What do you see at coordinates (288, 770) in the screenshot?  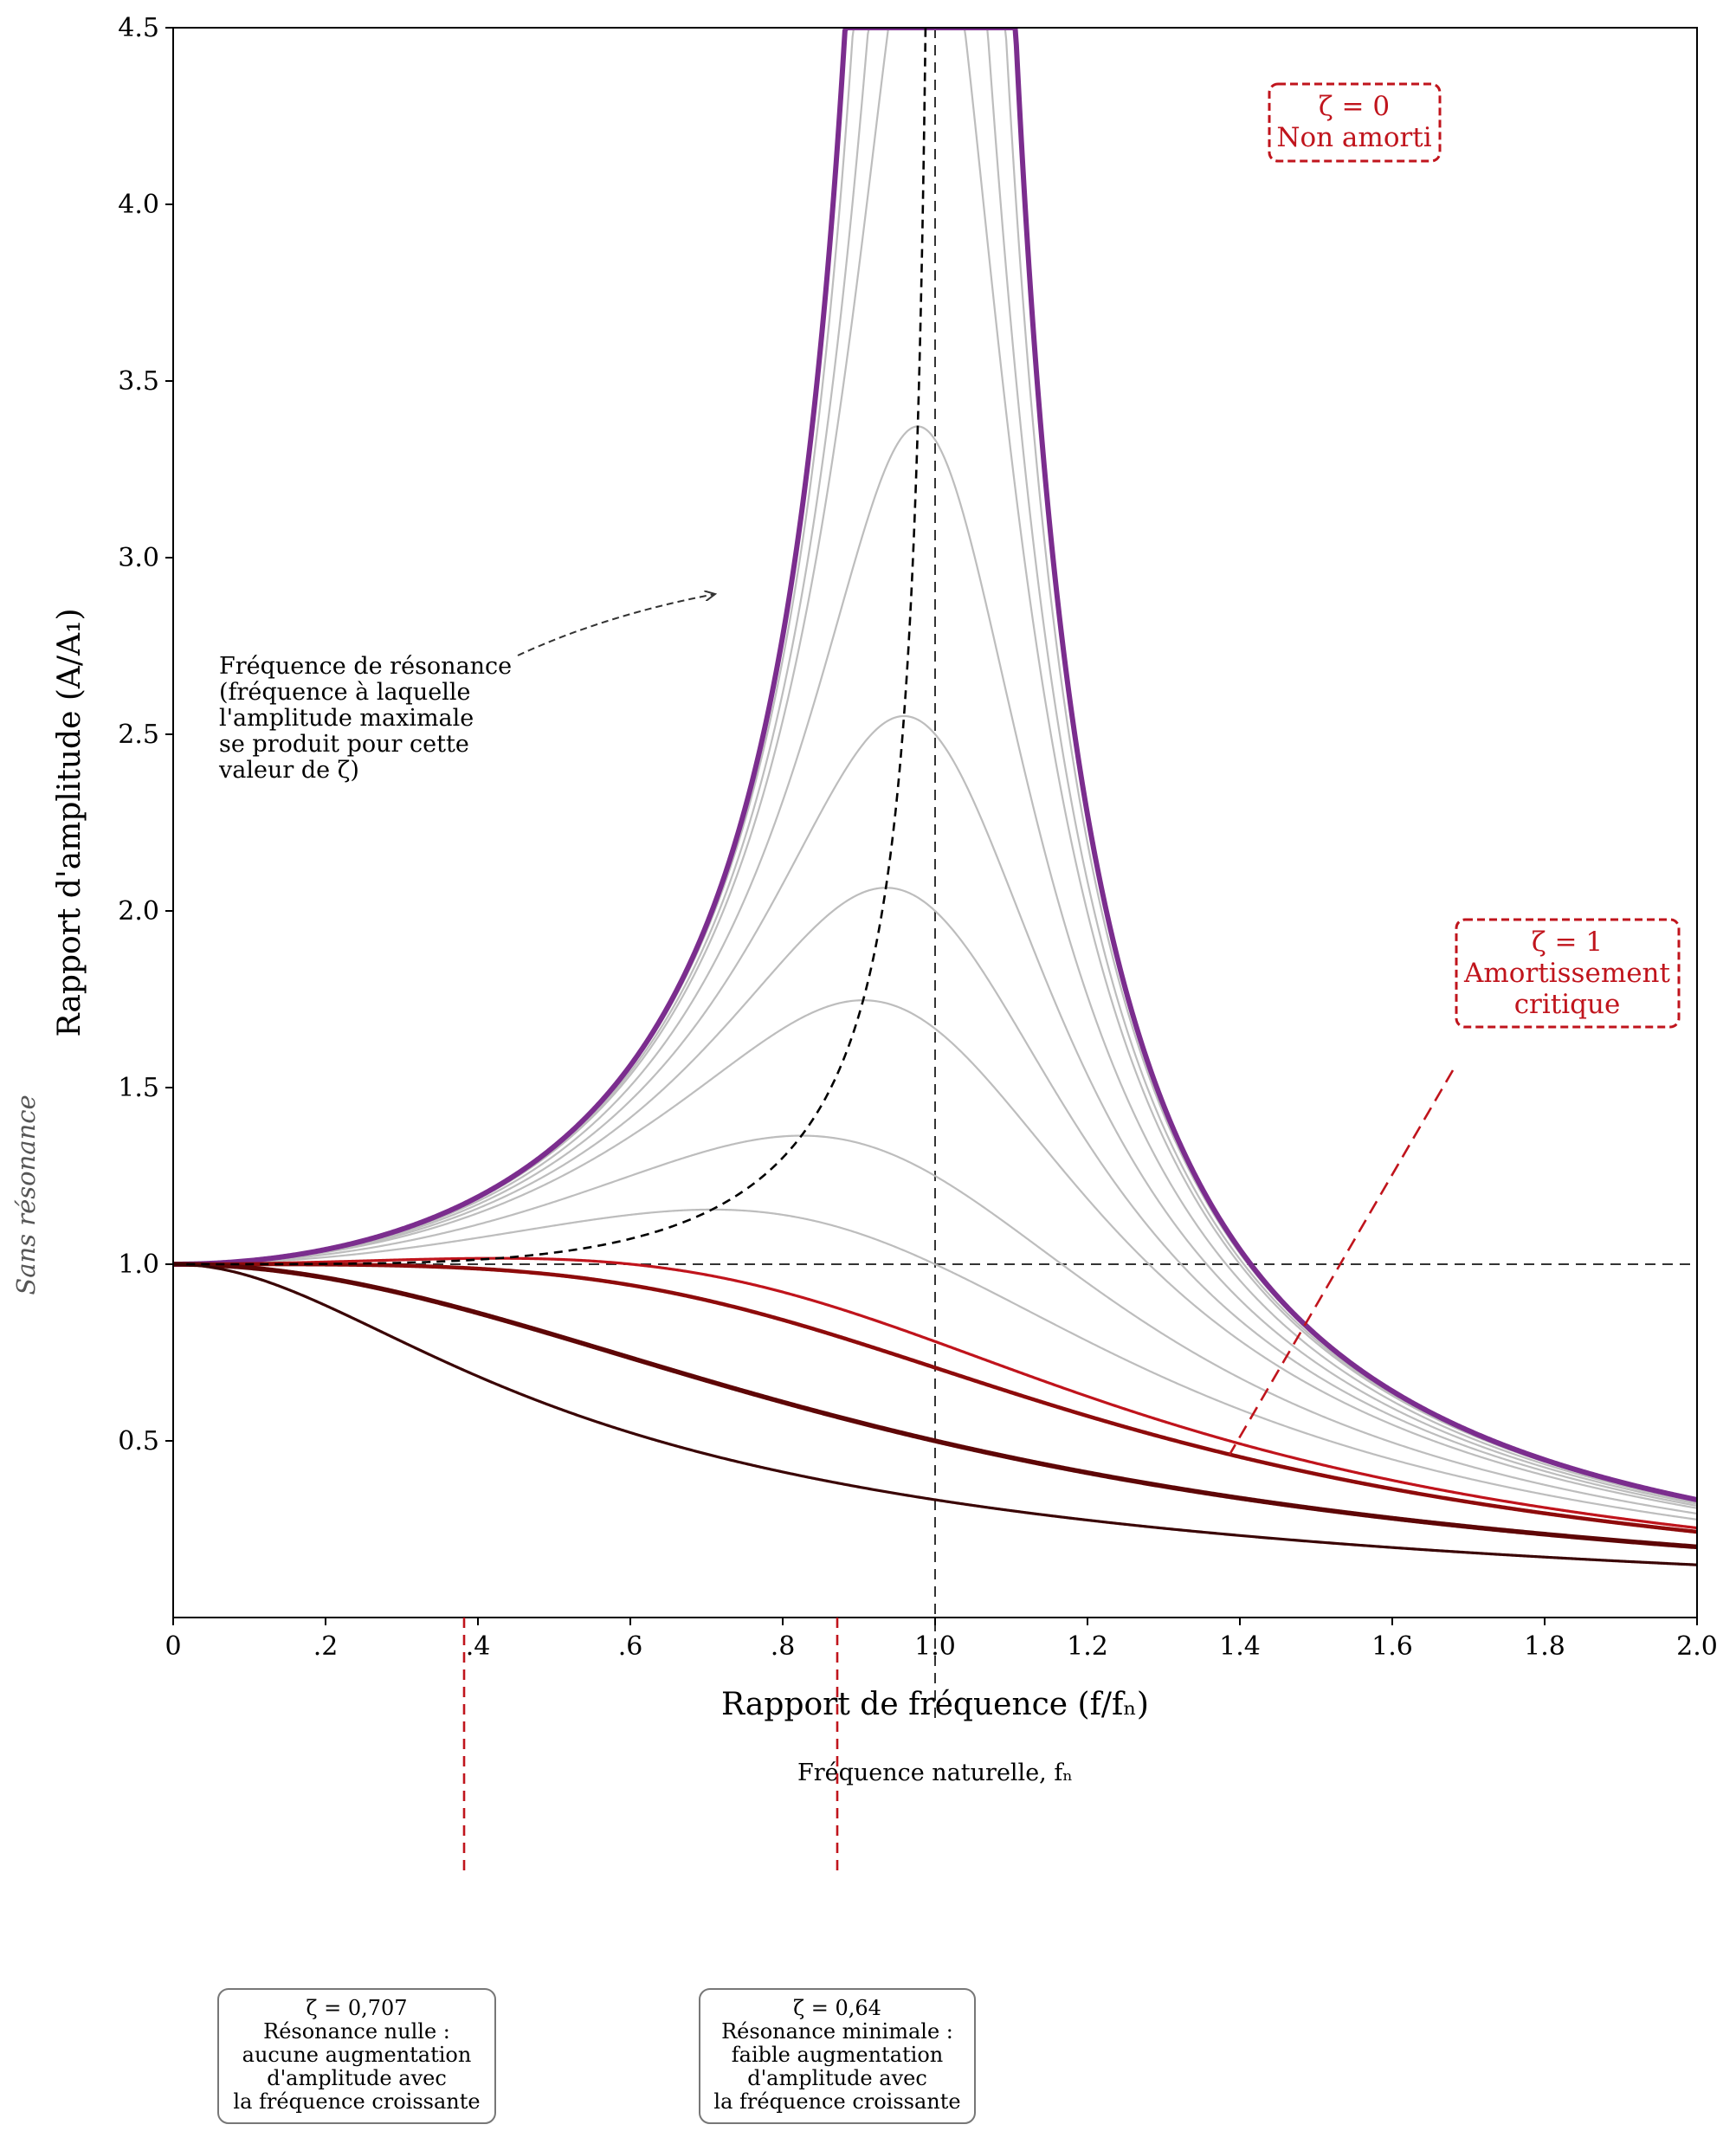 I see `svg-text: valeur de ζ)` at bounding box center [288, 770].